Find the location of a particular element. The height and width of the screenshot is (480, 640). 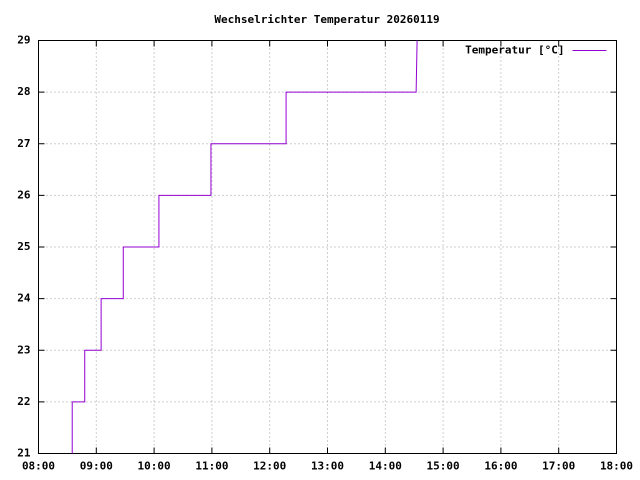

x-tick-label: 13:00 is located at coordinates (327, 466).